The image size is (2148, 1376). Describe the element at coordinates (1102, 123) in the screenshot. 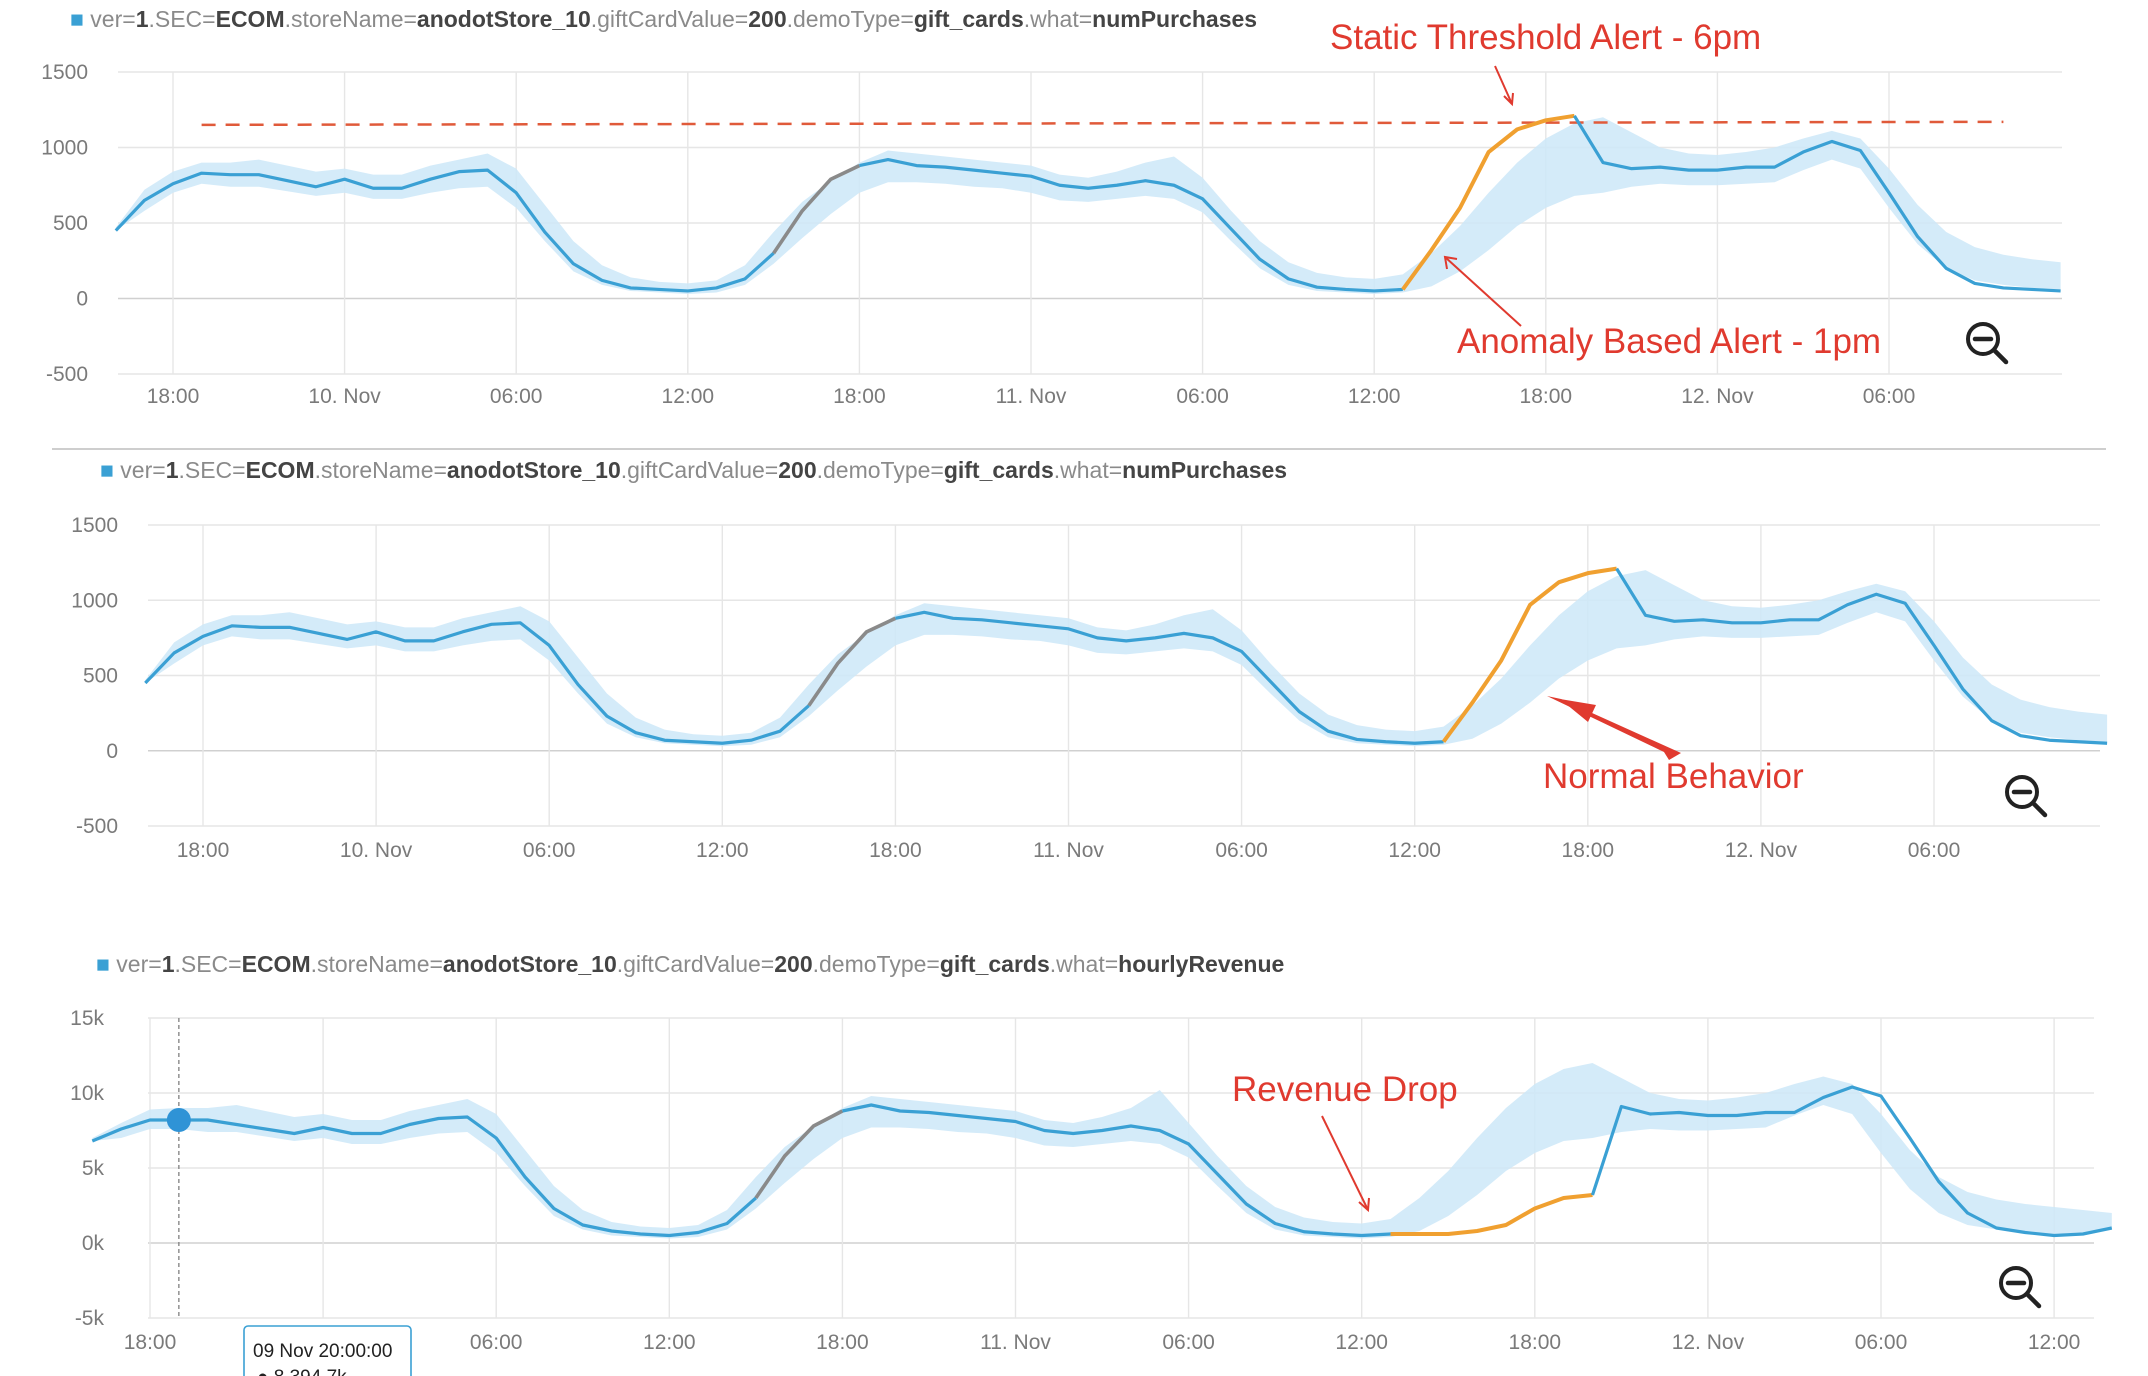

I see `static-threshold-line` at that location.